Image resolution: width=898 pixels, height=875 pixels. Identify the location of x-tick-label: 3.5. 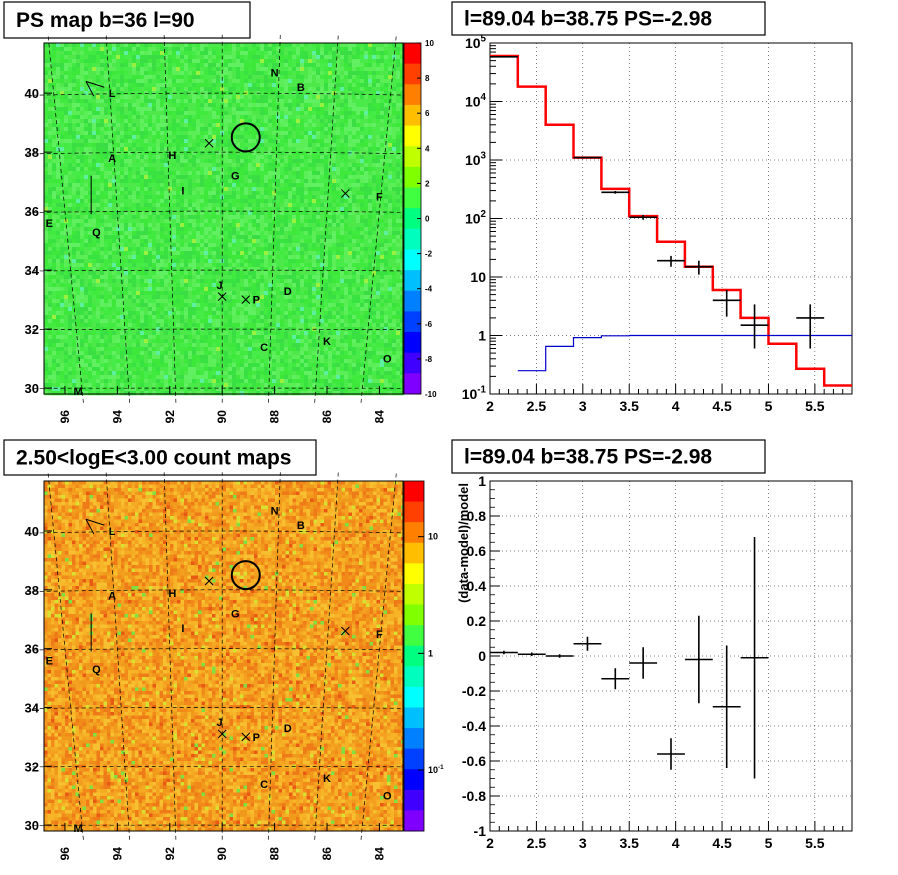
(629, 843).